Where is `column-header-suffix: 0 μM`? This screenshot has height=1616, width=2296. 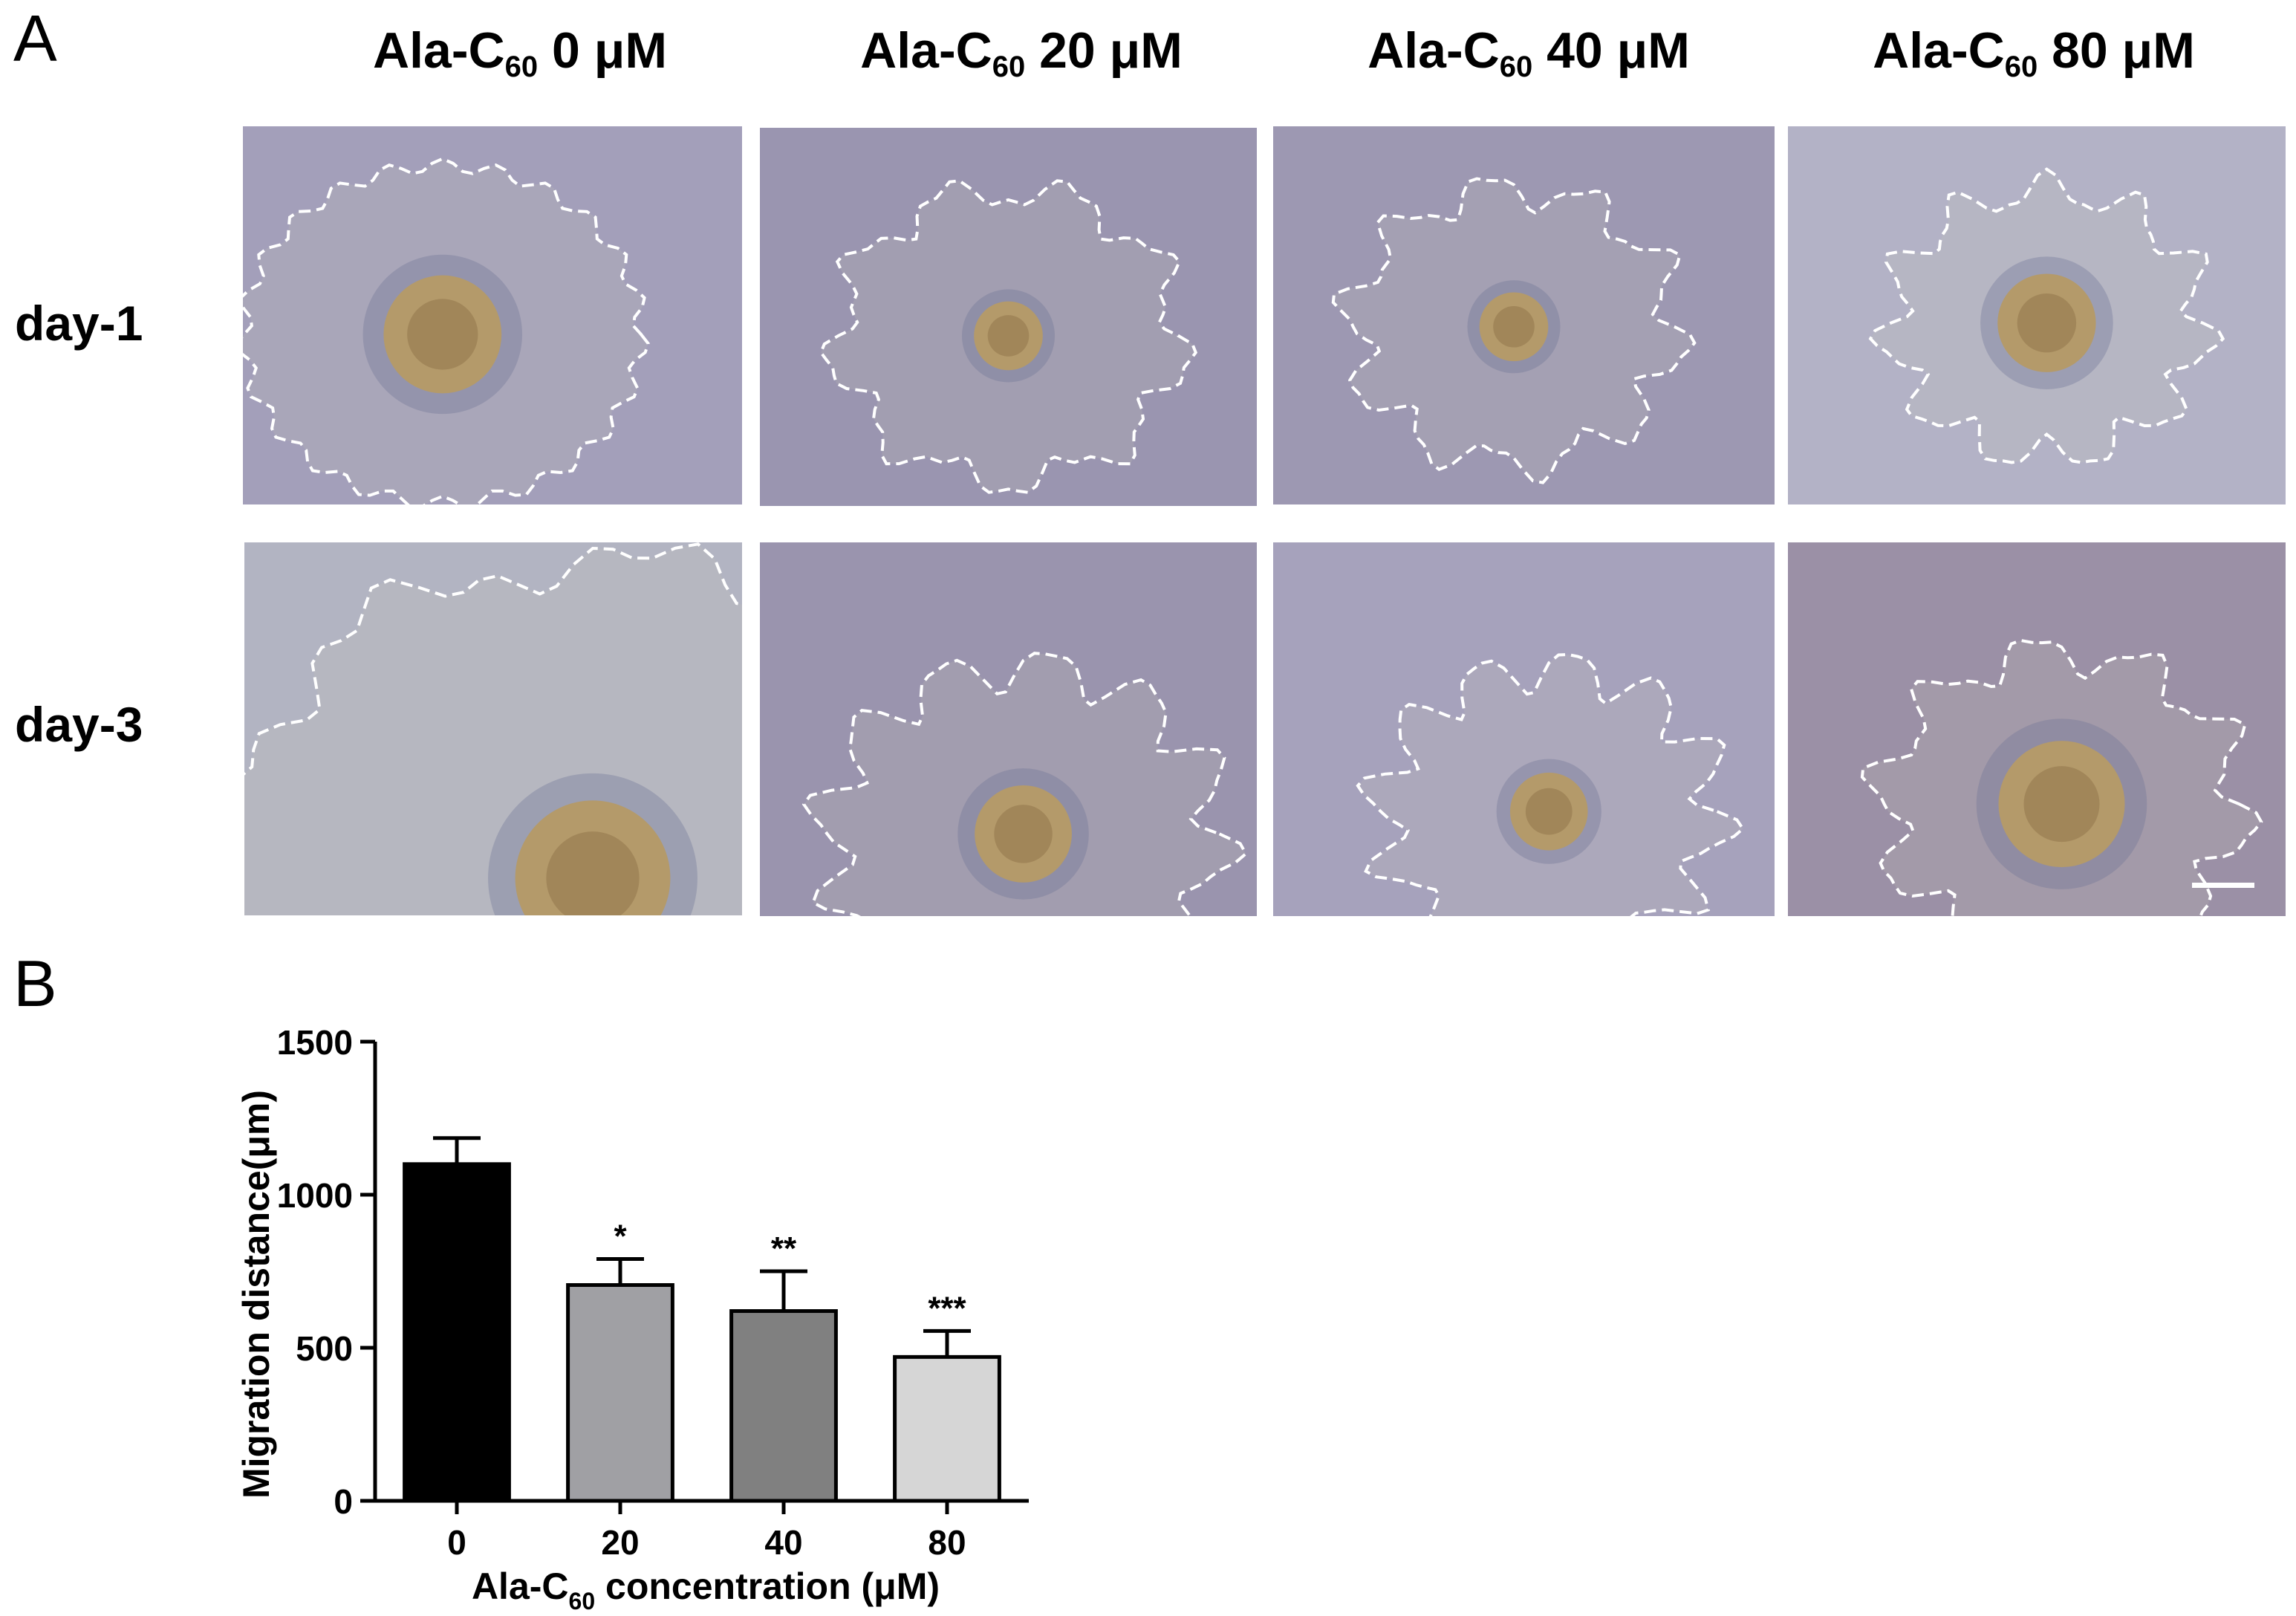
column-header-suffix: 0 μM is located at coordinates (603, 50).